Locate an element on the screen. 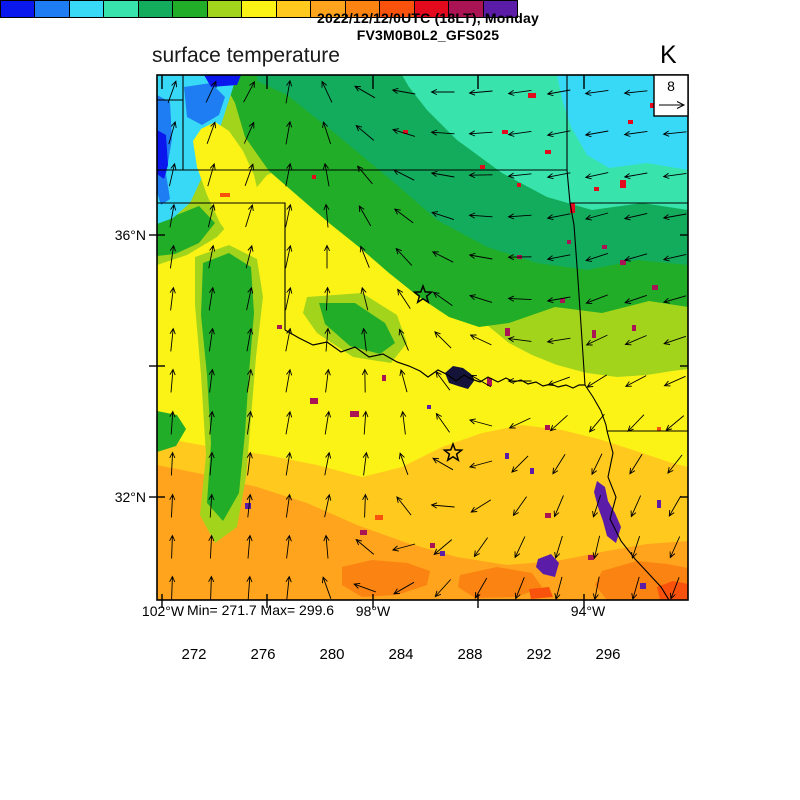 This screenshot has width=800, height=800. chart-title-model: FV3M0B0L2_GFS025 is located at coordinates (428, 35).